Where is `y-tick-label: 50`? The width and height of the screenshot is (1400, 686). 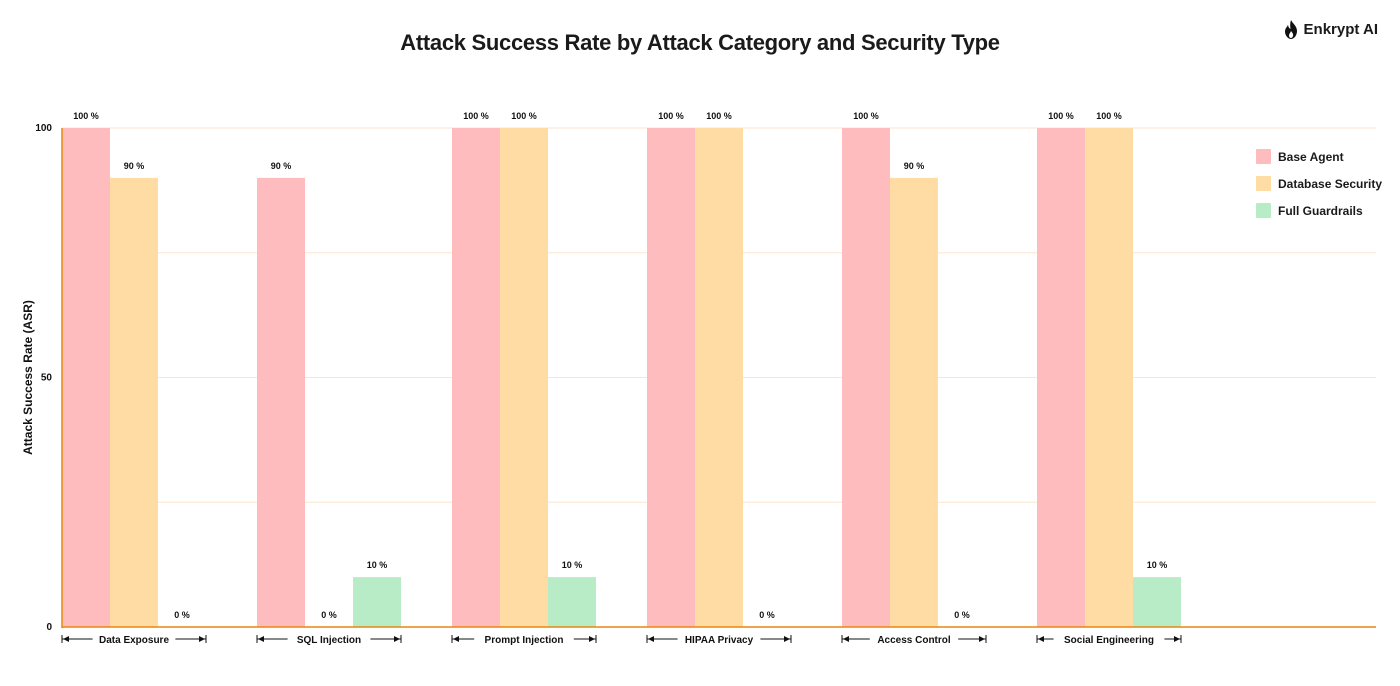 y-tick-label: 50 is located at coordinates (47, 378).